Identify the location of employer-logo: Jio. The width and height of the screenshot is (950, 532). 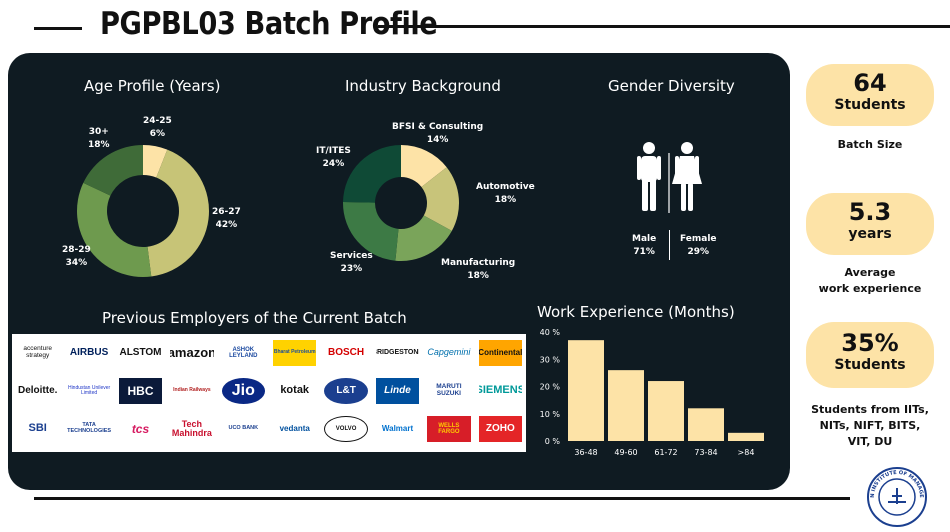
(243, 391).